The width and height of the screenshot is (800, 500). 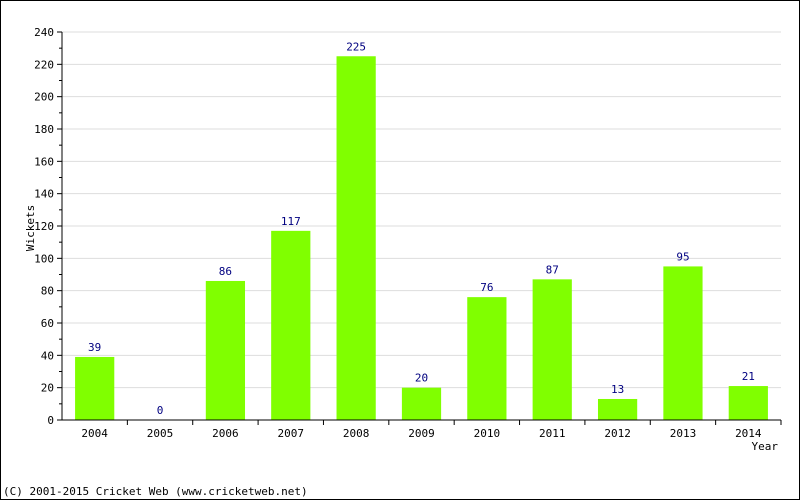 I want to click on x-tick-label: 2004, so click(x=94, y=433).